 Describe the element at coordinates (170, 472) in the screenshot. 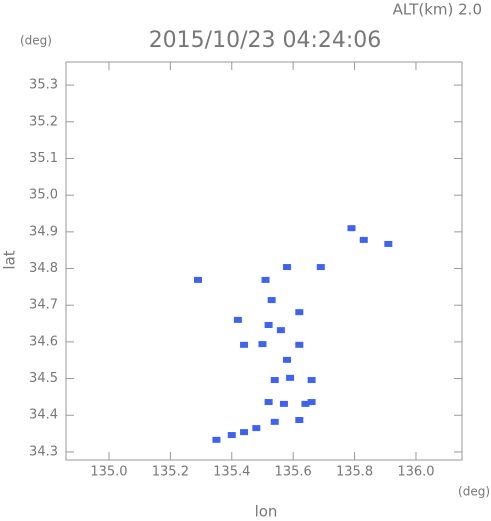

I see `x-tick-label: 135.2` at that location.